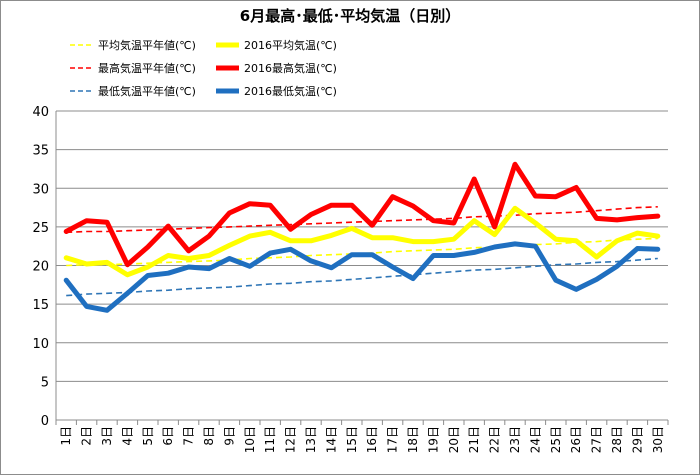 The height and width of the screenshot is (475, 700). Describe the element at coordinates (40, 228) in the screenshot. I see `y-tick-label: 25` at that location.